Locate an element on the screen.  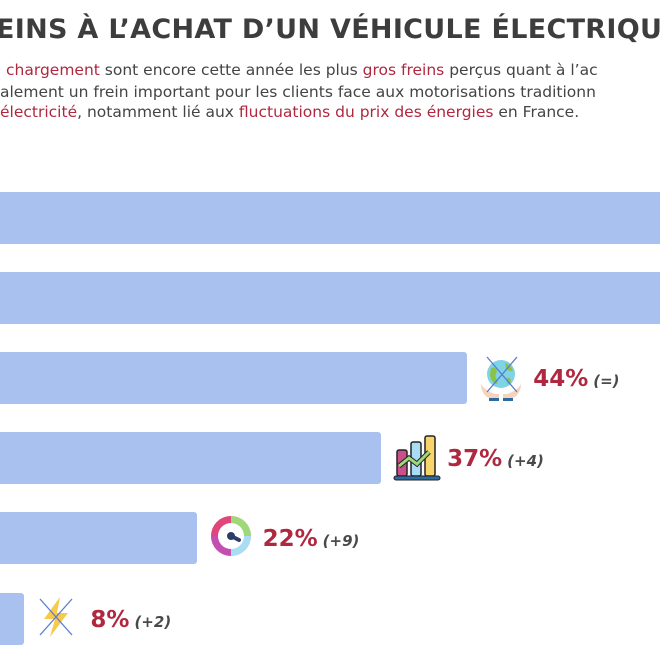
data-label: 8% (+2) is located at coordinates (130, 620).